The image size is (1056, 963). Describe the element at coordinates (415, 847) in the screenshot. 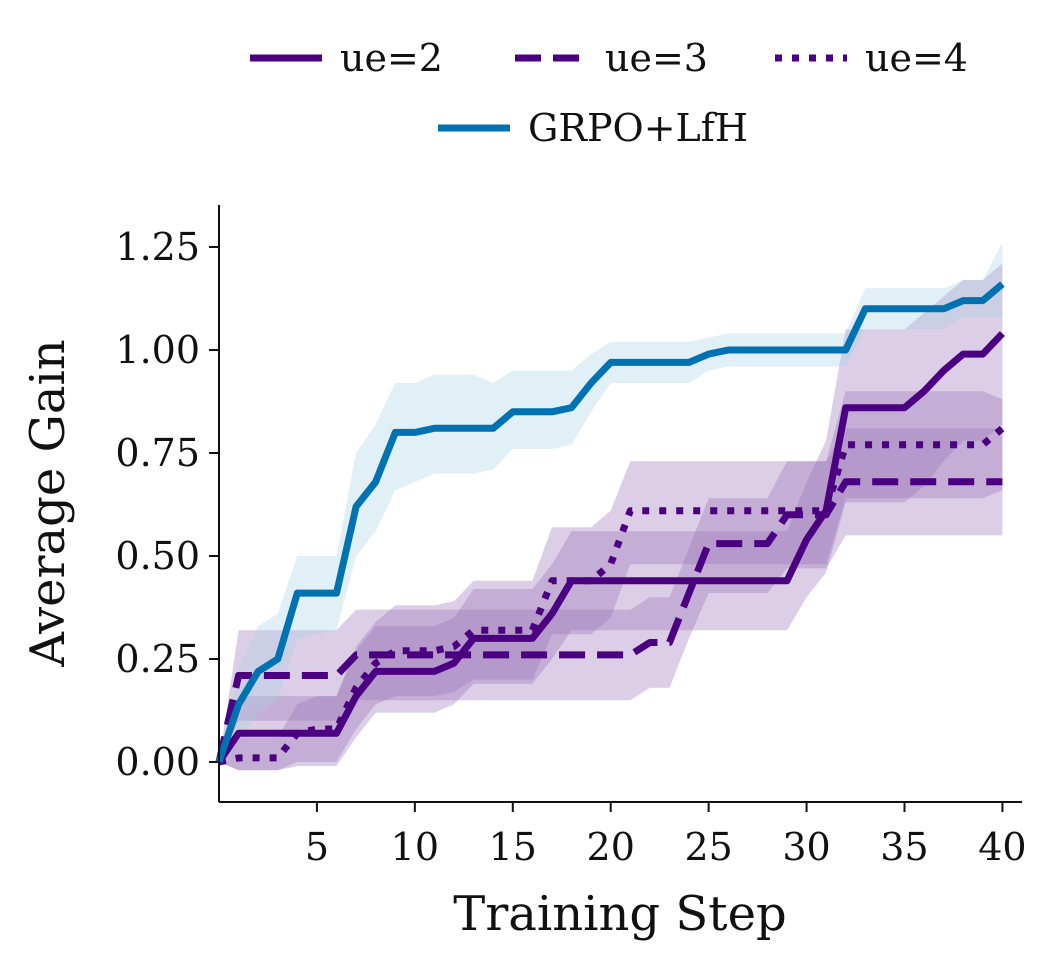

I see `x-tick-label: 10` at that location.